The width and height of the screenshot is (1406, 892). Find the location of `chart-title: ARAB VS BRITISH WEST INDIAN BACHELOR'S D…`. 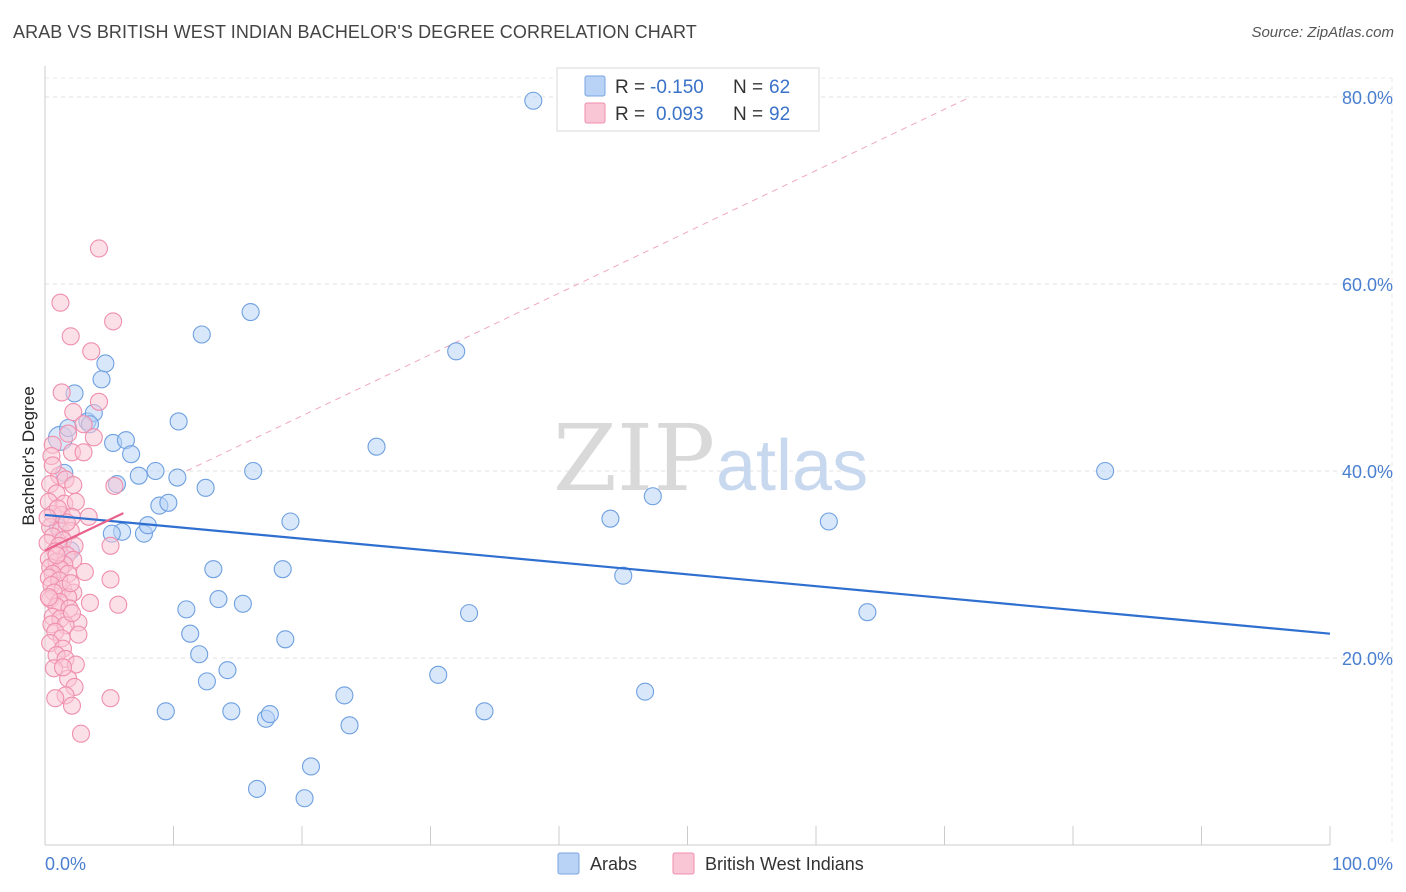

chart-title: ARAB VS BRITISH WEST INDIAN BACHELOR'S D… is located at coordinates (355, 32).